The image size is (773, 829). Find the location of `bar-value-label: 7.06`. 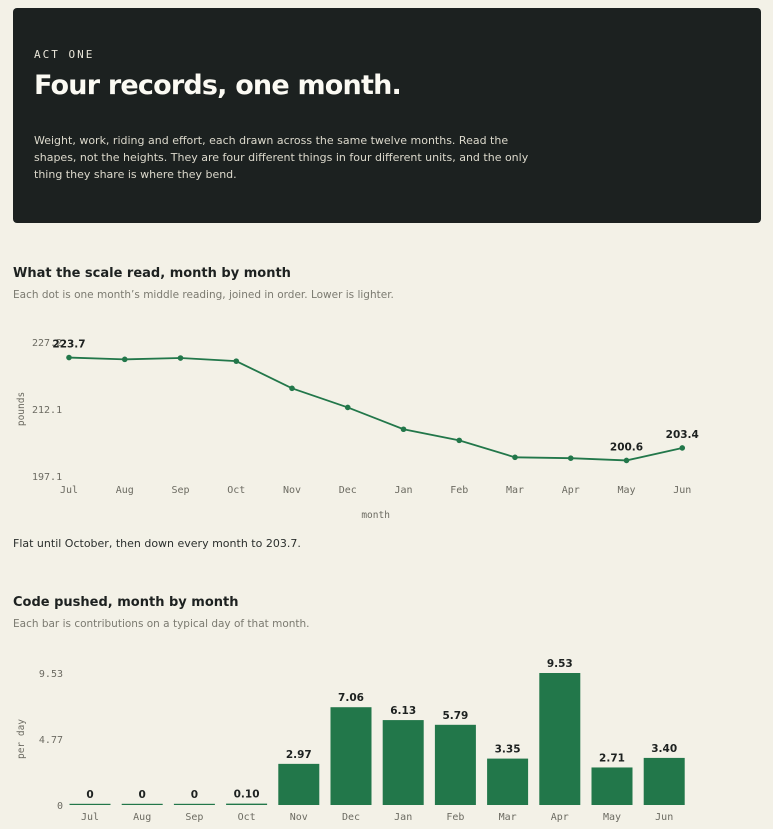

bar-value-label: 7.06 is located at coordinates (351, 698).